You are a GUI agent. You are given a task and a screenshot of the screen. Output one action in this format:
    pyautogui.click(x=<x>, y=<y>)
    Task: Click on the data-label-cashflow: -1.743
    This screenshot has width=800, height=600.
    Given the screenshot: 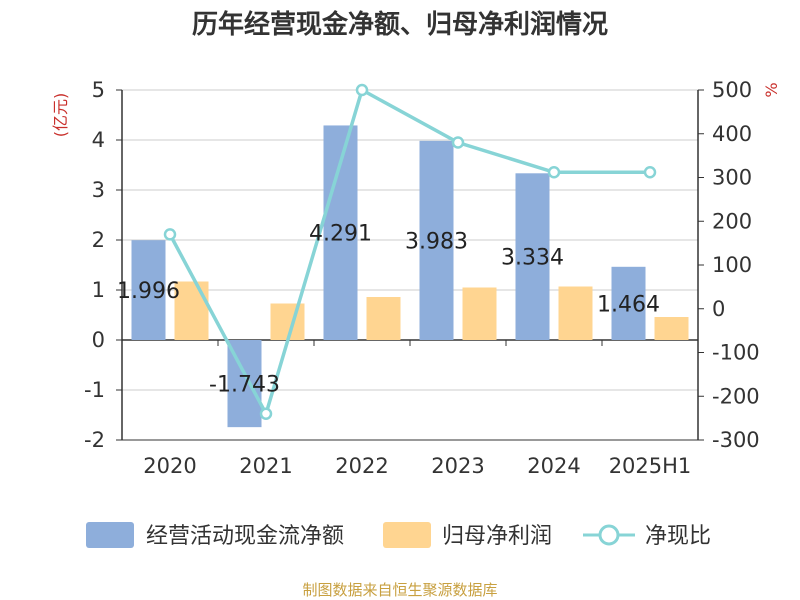 What is the action you would take?
    pyautogui.click(x=244, y=385)
    